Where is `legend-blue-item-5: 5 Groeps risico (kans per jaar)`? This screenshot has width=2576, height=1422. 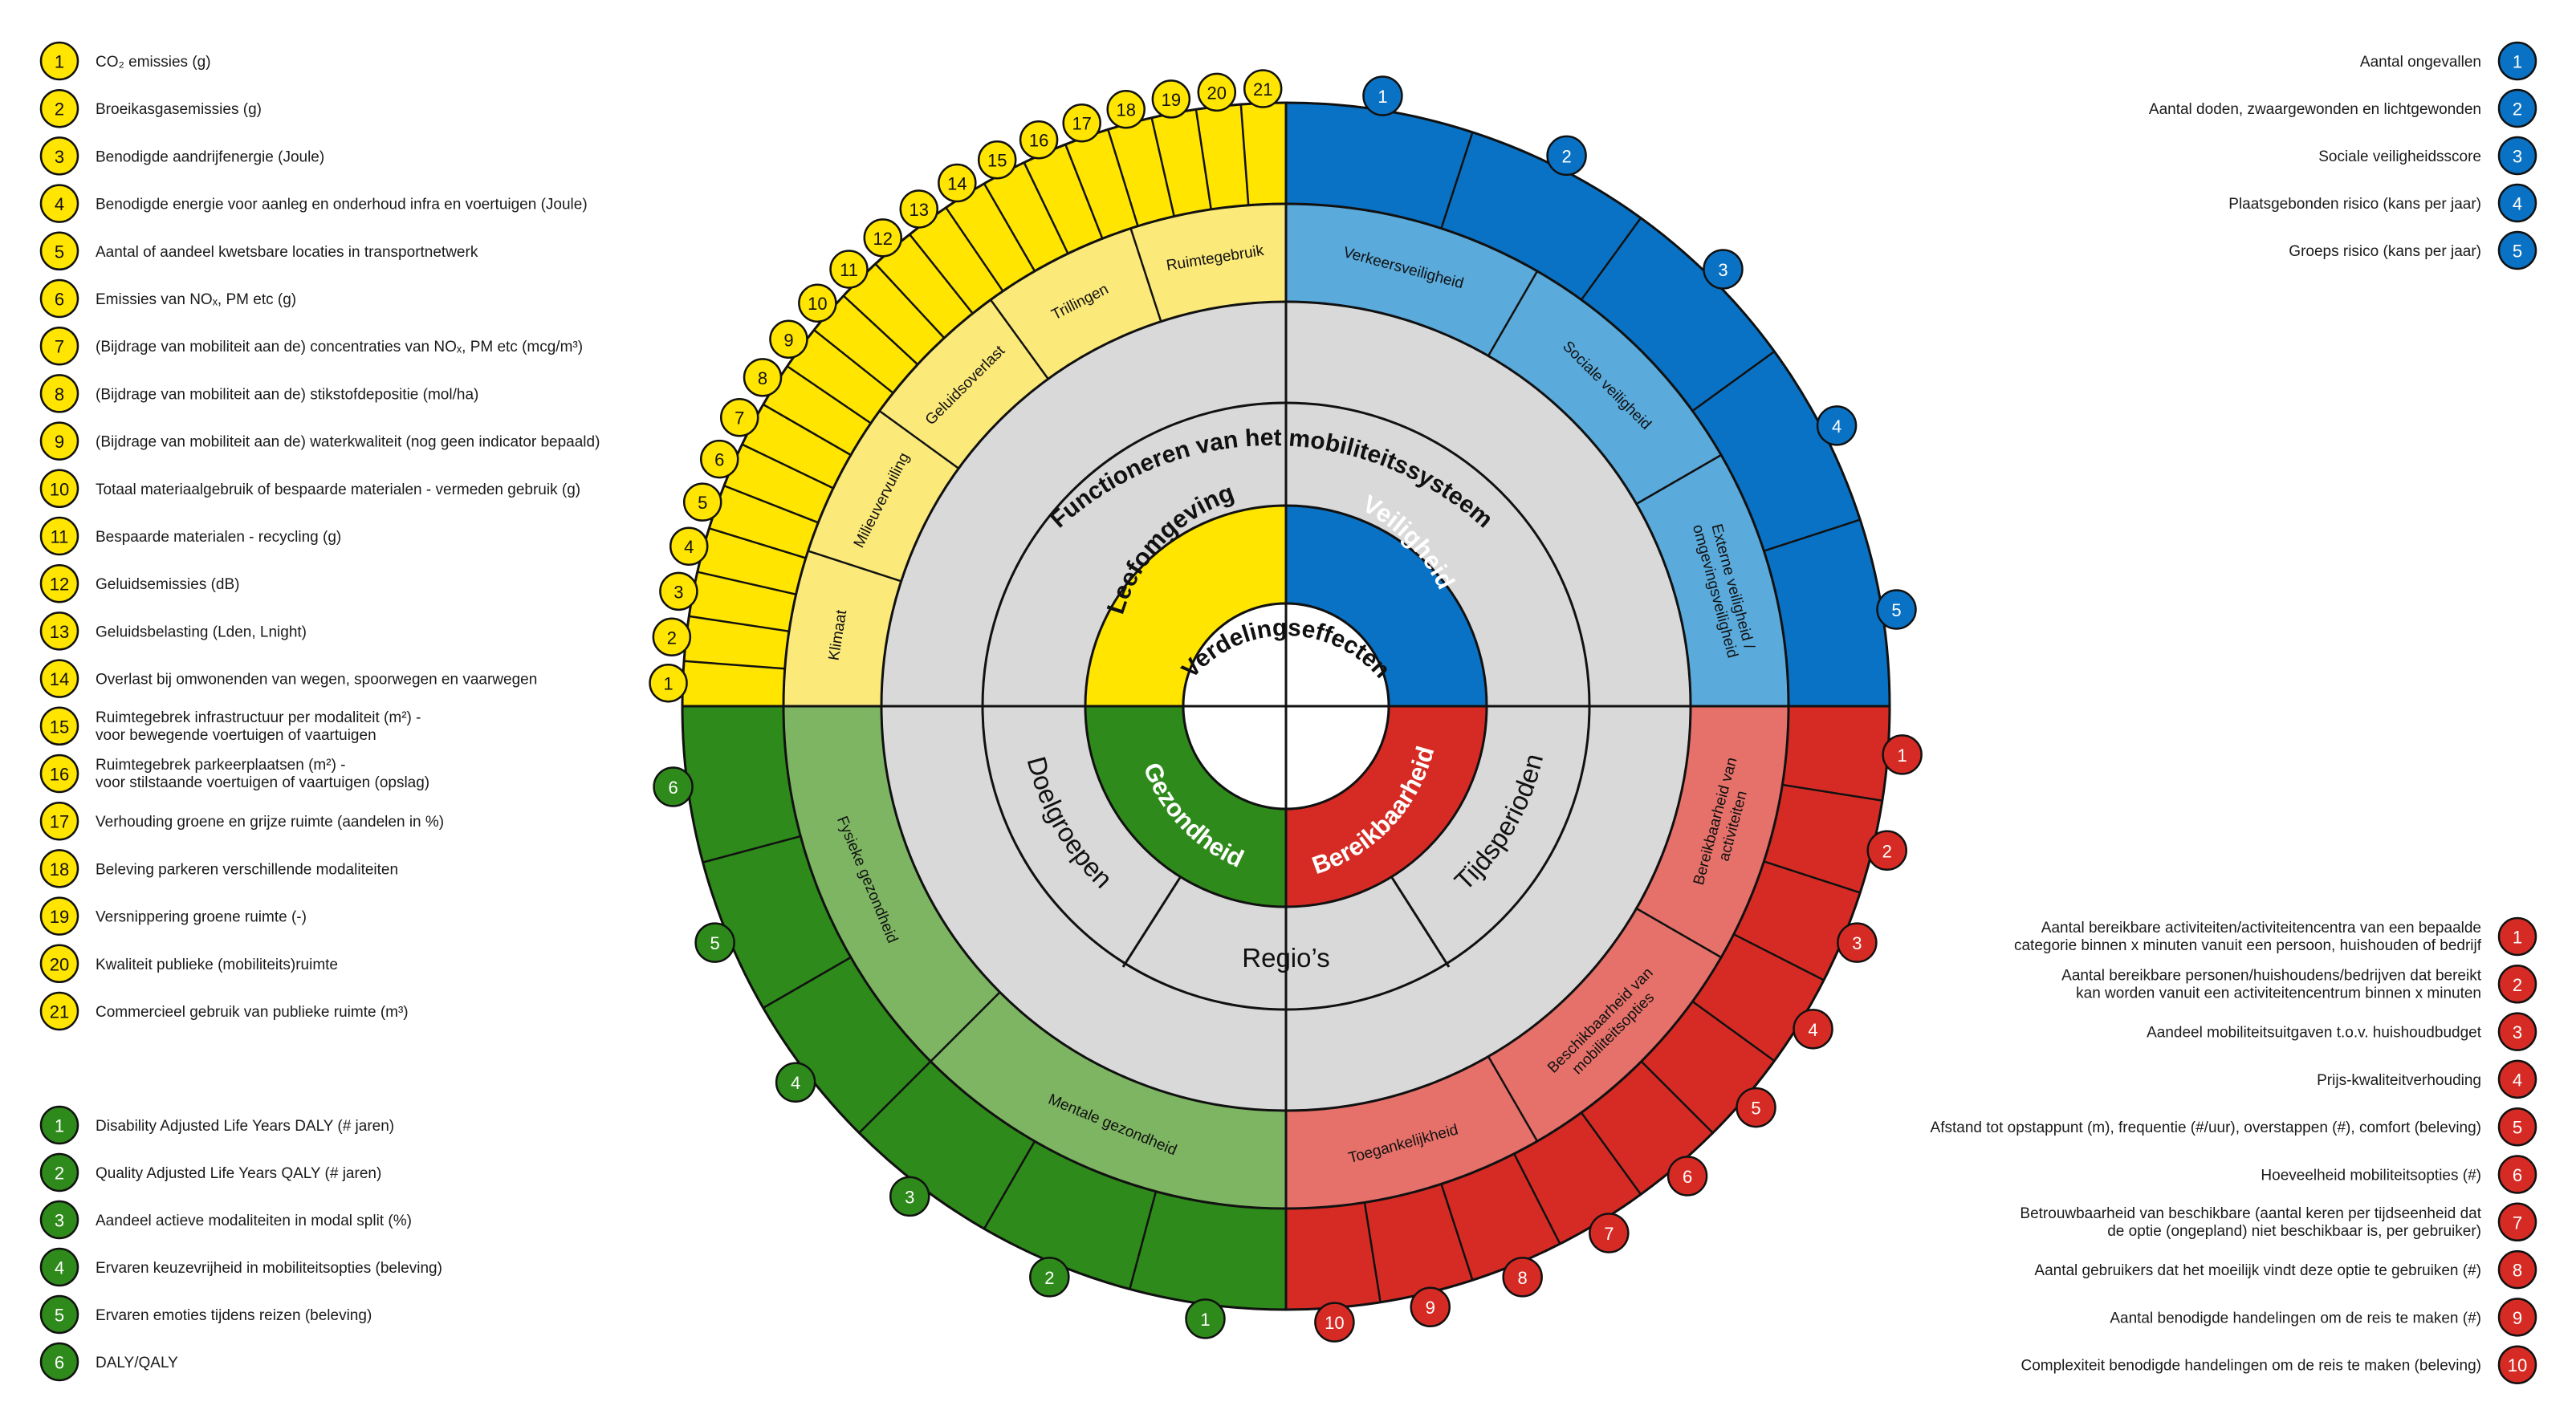 legend-blue-item-5: 5 Groeps risico (kans per jaar) is located at coordinates (2413, 250).